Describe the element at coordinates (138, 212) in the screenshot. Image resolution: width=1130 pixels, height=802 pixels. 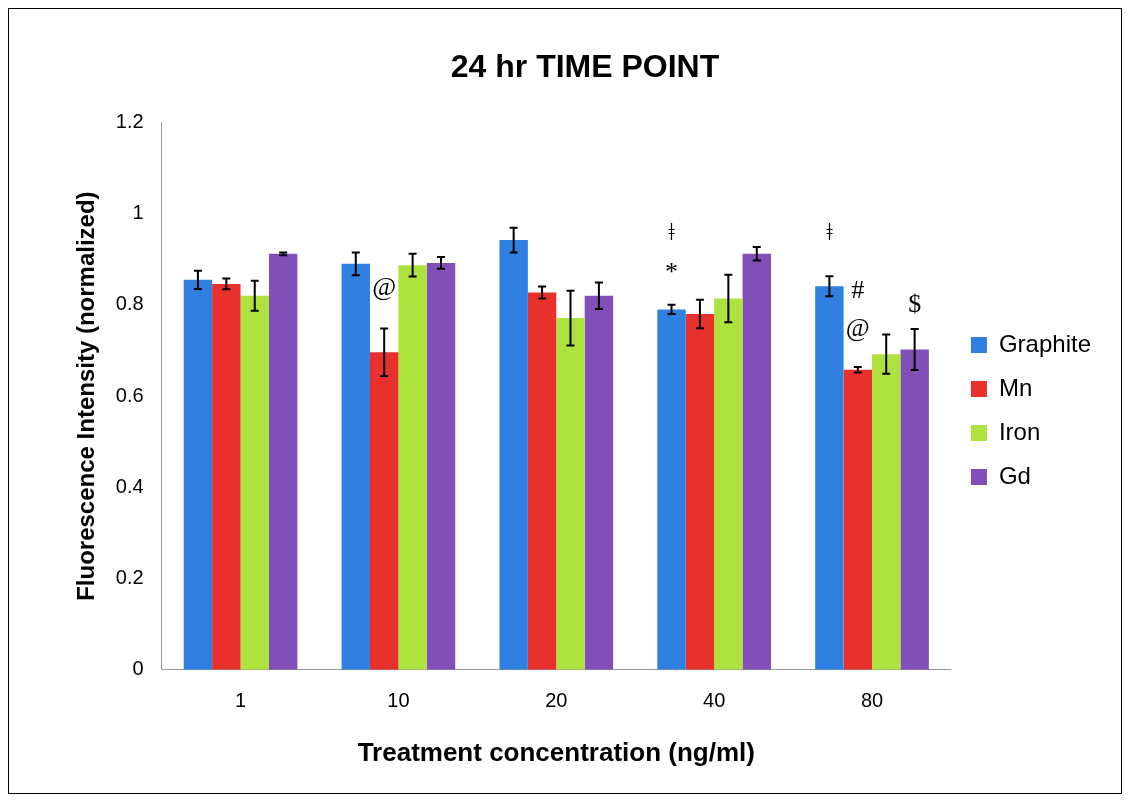
I see `y-tick-label: 1` at that location.